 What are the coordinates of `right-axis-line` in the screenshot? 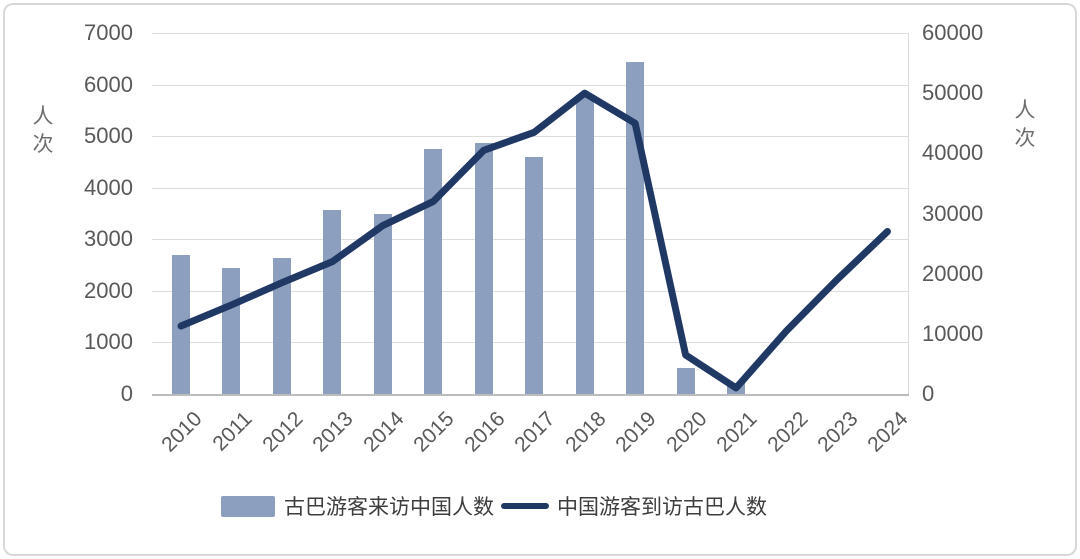 It's located at (908, 214).